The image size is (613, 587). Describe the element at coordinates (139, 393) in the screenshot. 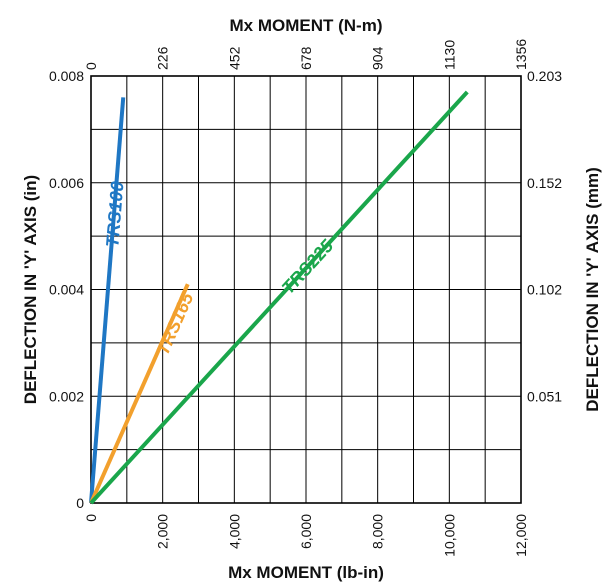

I see `series-line-trs165` at that location.